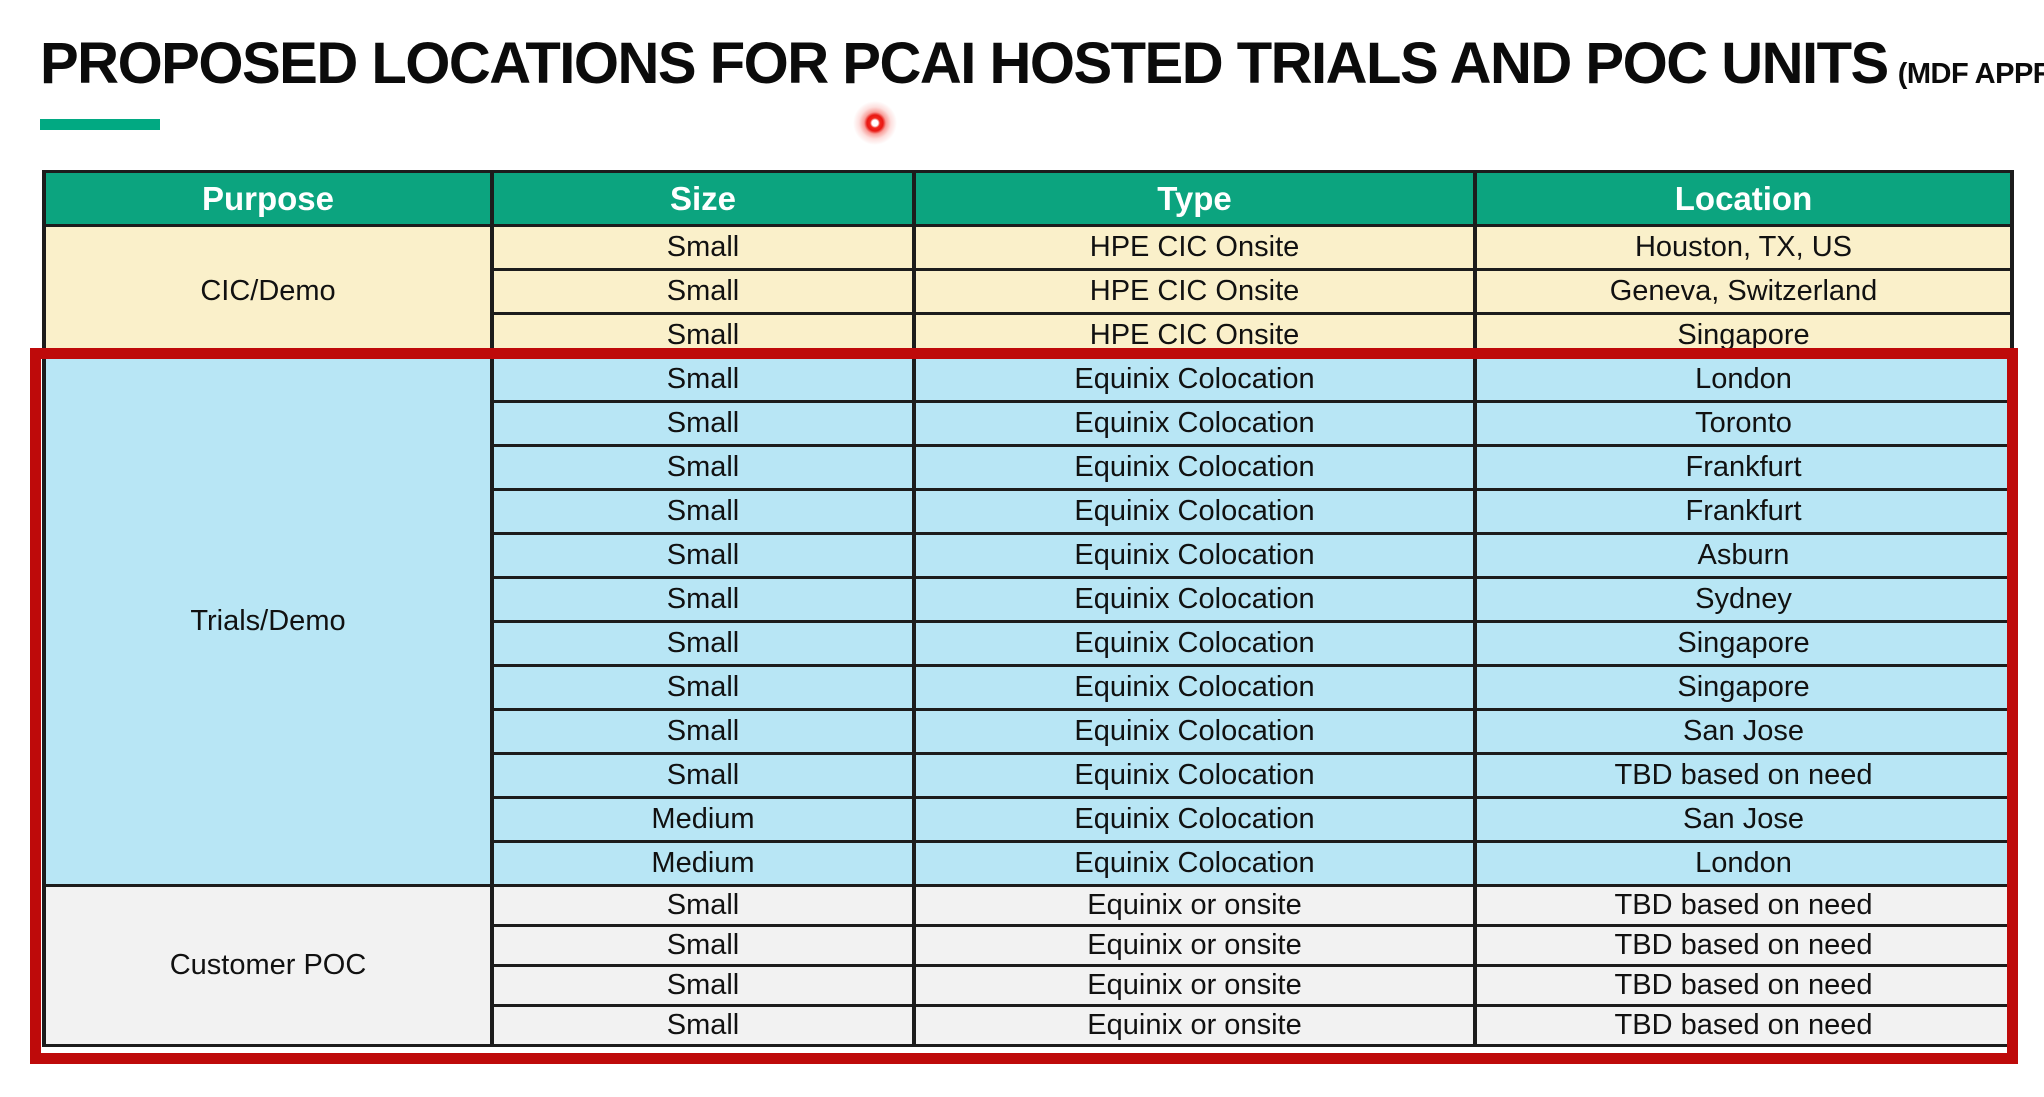  What do you see at coordinates (703, 198) in the screenshot?
I see `column-header-size: Size` at bounding box center [703, 198].